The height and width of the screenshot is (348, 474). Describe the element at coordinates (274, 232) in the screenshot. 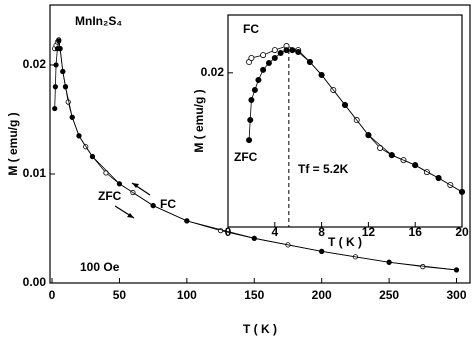

I see `x-tick-label: 4` at that location.